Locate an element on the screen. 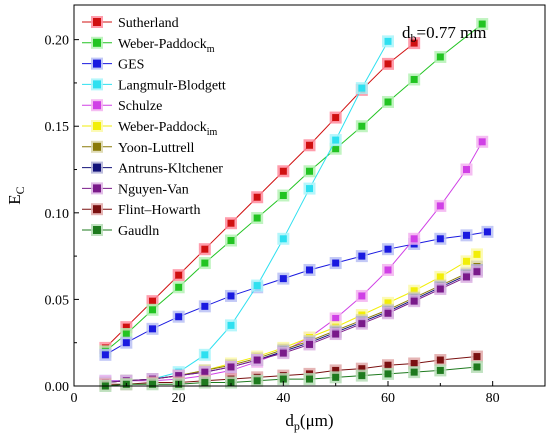  legend-label-10: Gaudln is located at coordinates (138, 231).